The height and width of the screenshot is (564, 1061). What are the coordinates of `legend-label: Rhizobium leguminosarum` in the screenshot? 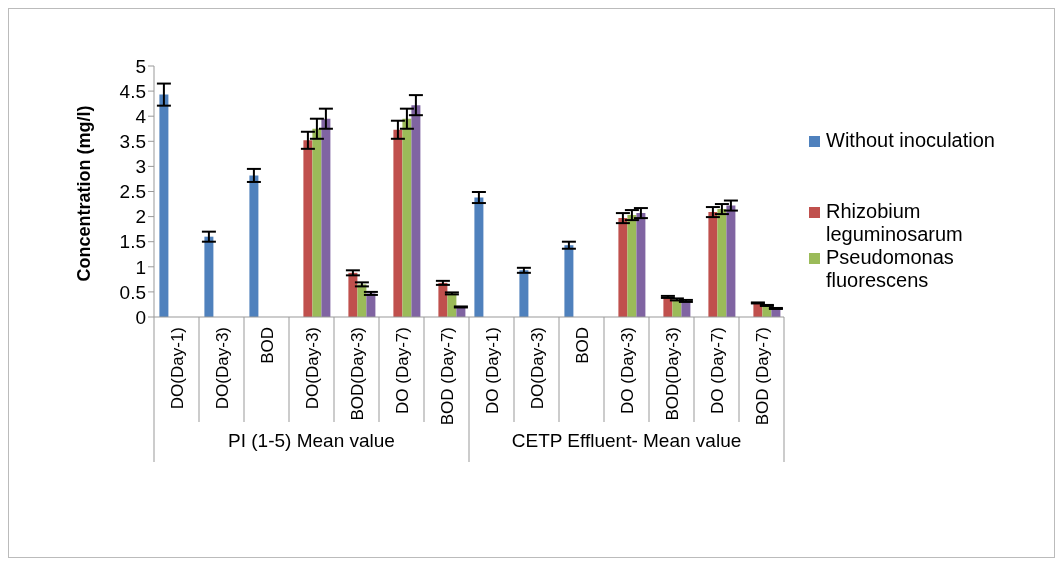 It's located at (895, 223).